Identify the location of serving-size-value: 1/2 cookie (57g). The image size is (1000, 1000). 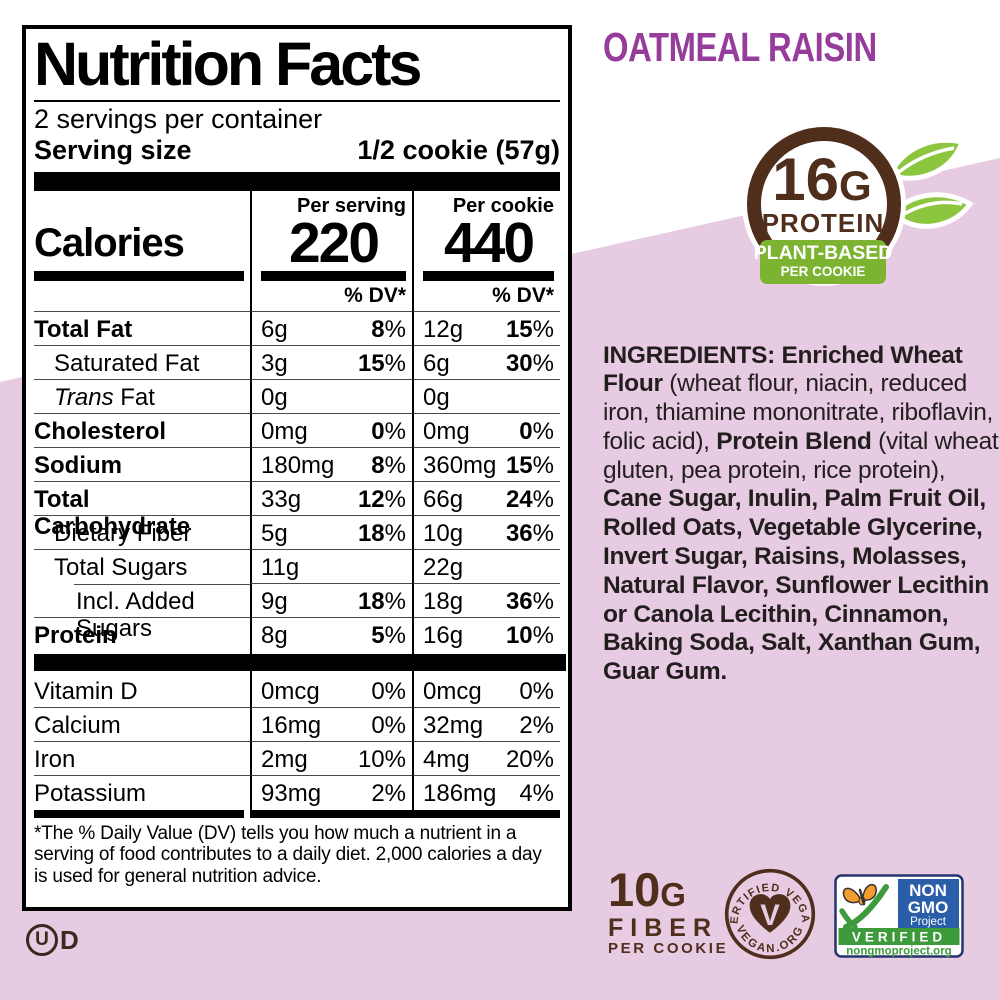
(458, 149).